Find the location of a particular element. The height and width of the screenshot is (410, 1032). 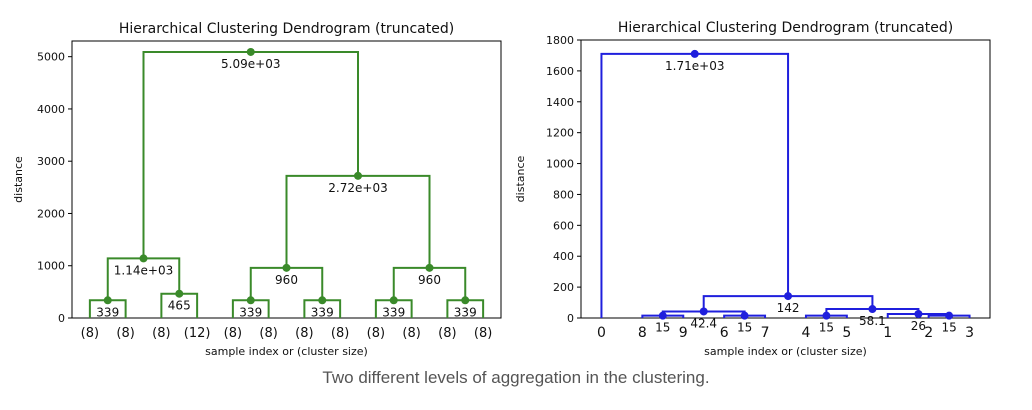

x-leaf-label: 0 is located at coordinates (601, 333).